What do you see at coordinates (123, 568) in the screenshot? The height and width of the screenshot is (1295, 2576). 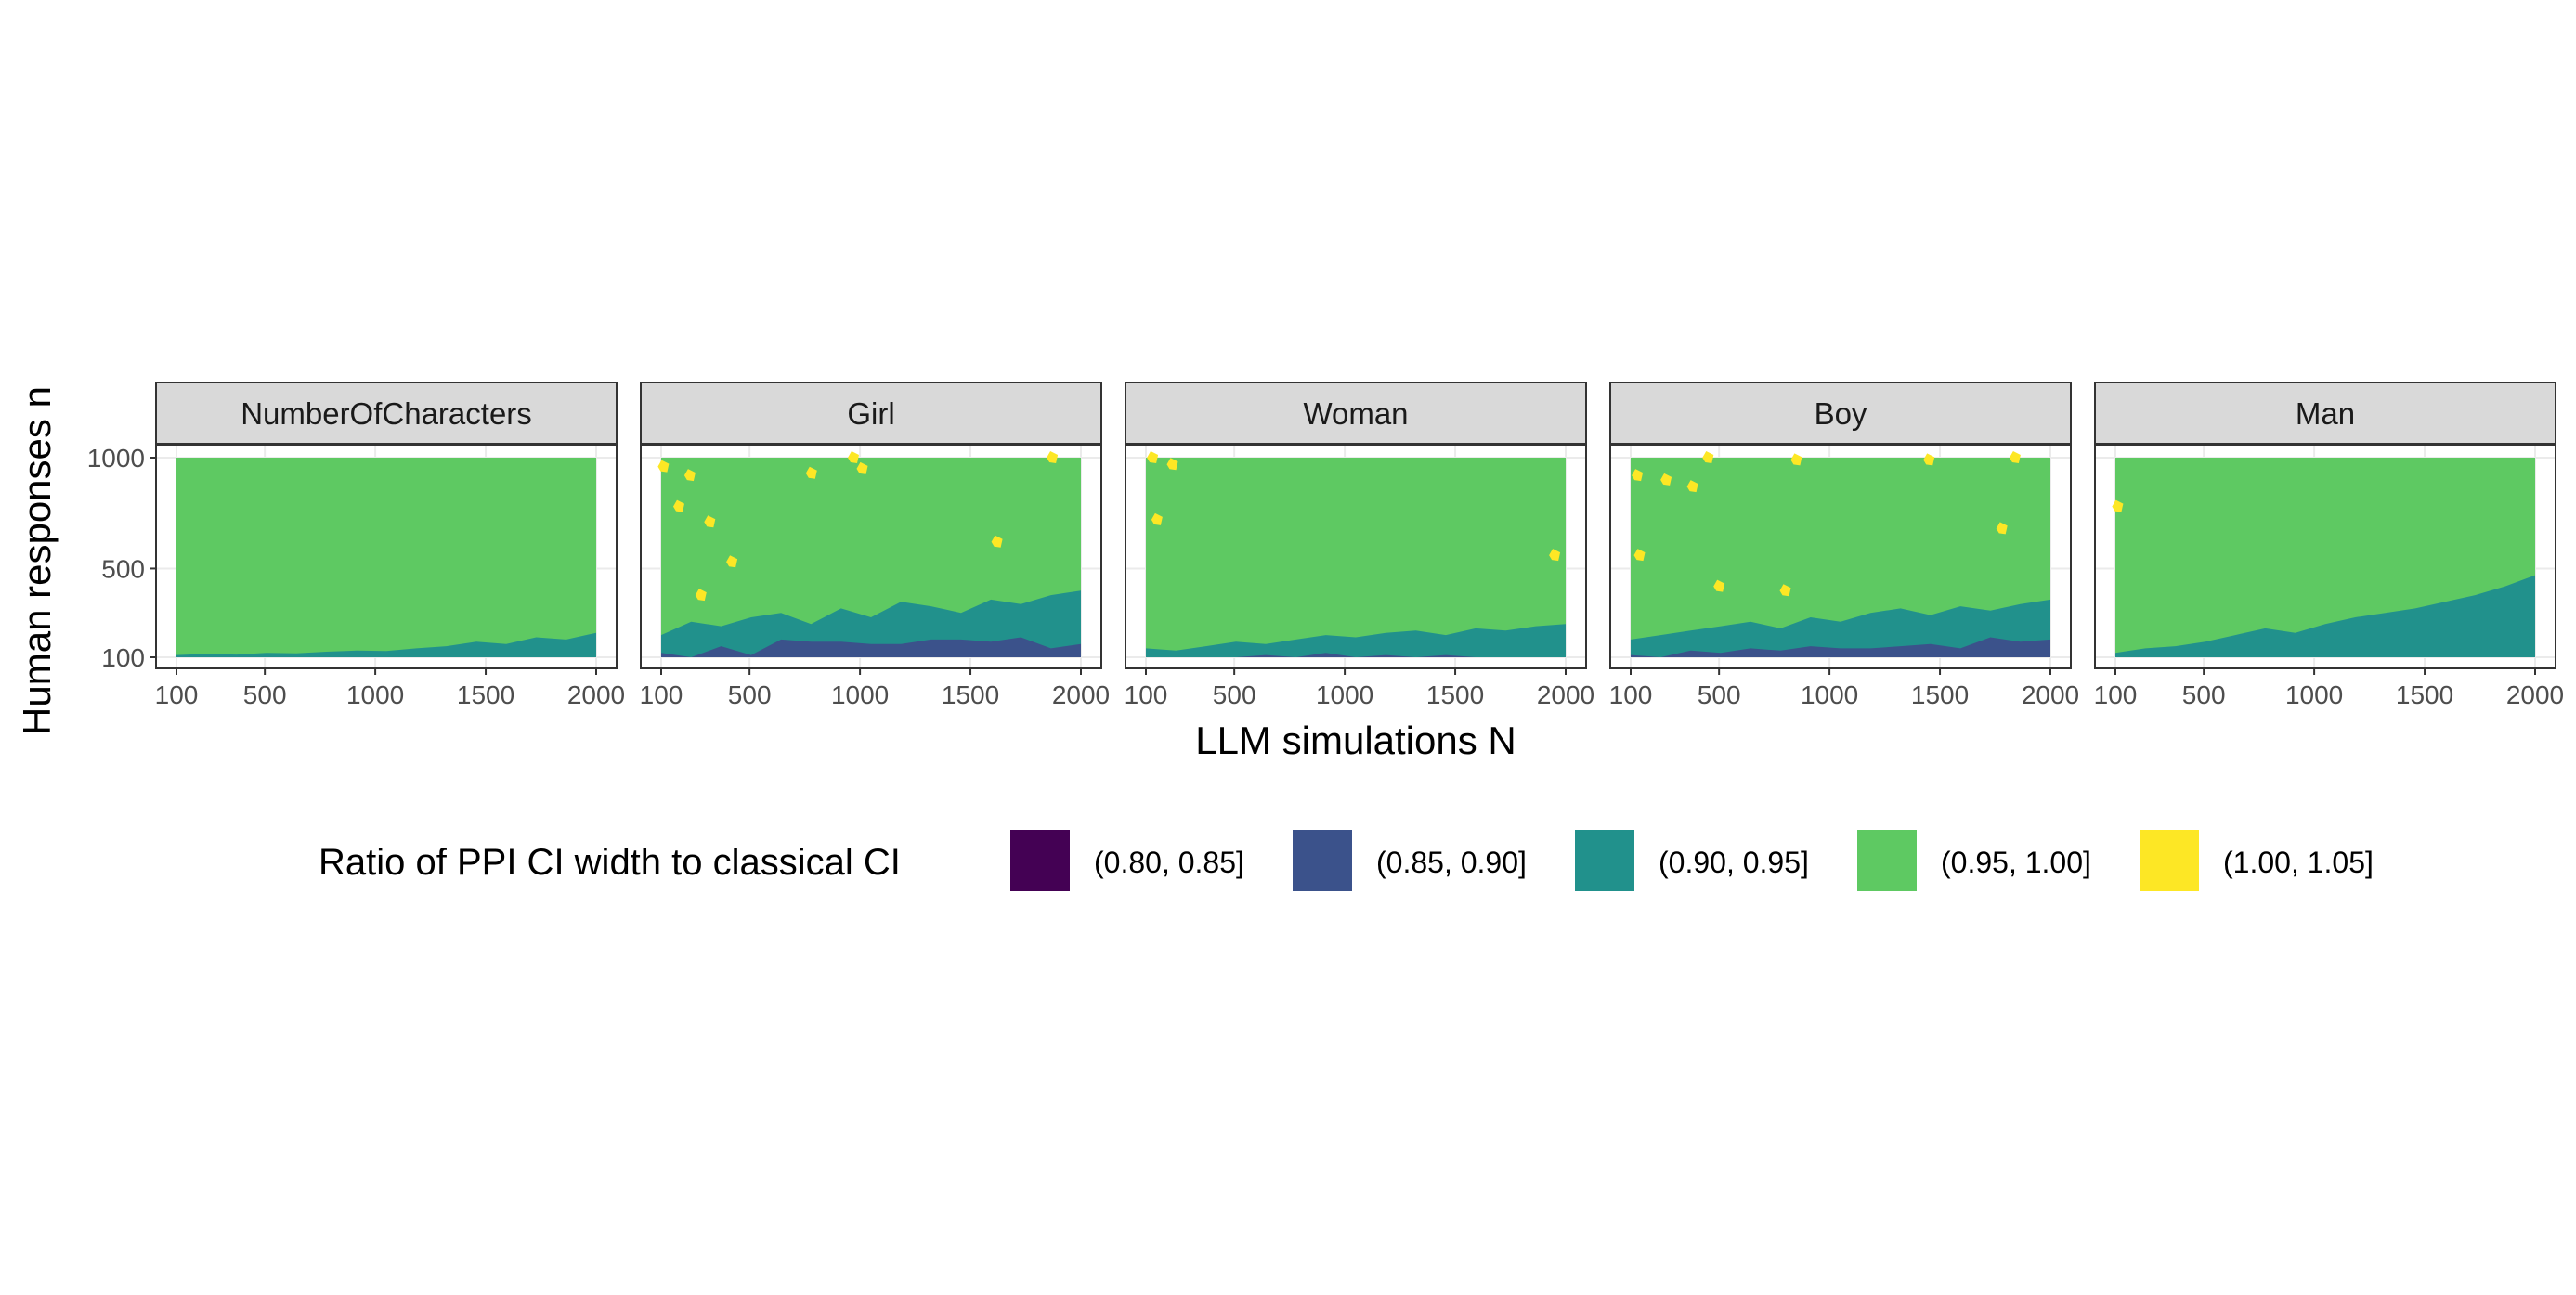 I see `y-tick-label: 500` at bounding box center [123, 568].